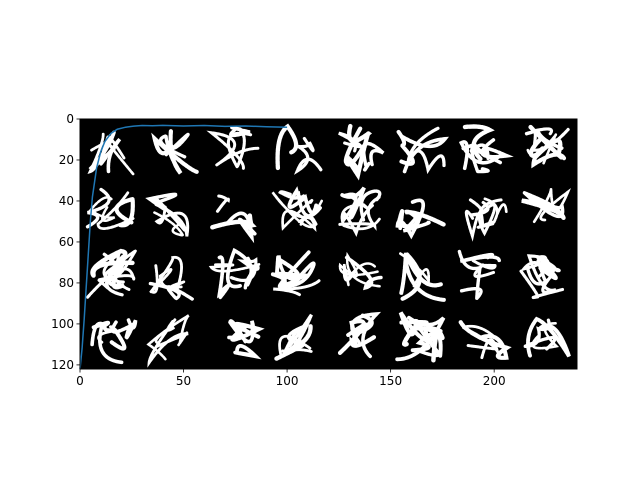 This screenshot has width=640, height=480. Describe the element at coordinates (183, 381) in the screenshot. I see `x-tick-label: 50` at that location.